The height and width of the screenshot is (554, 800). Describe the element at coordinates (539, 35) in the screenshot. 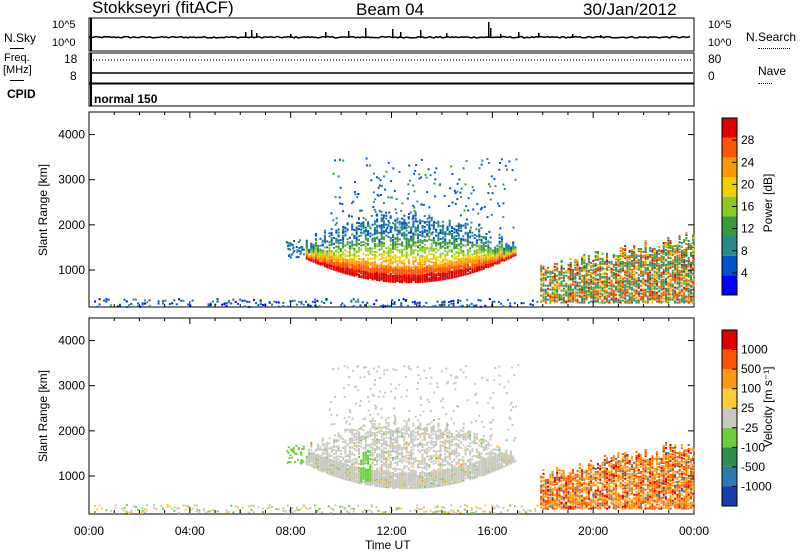

I see `nsky-spike` at that location.